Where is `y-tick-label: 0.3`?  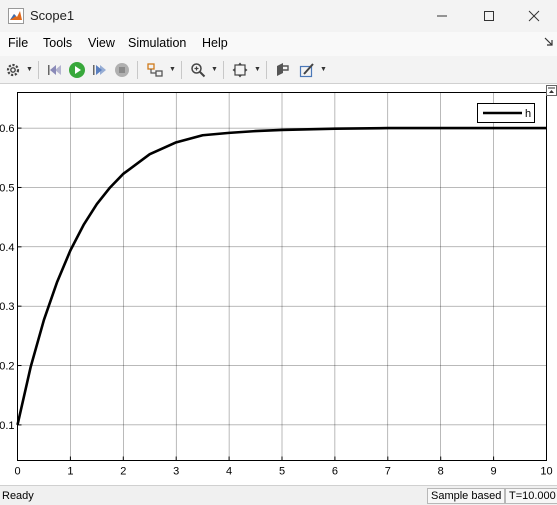 y-tick-label: 0.3 is located at coordinates (7, 307).